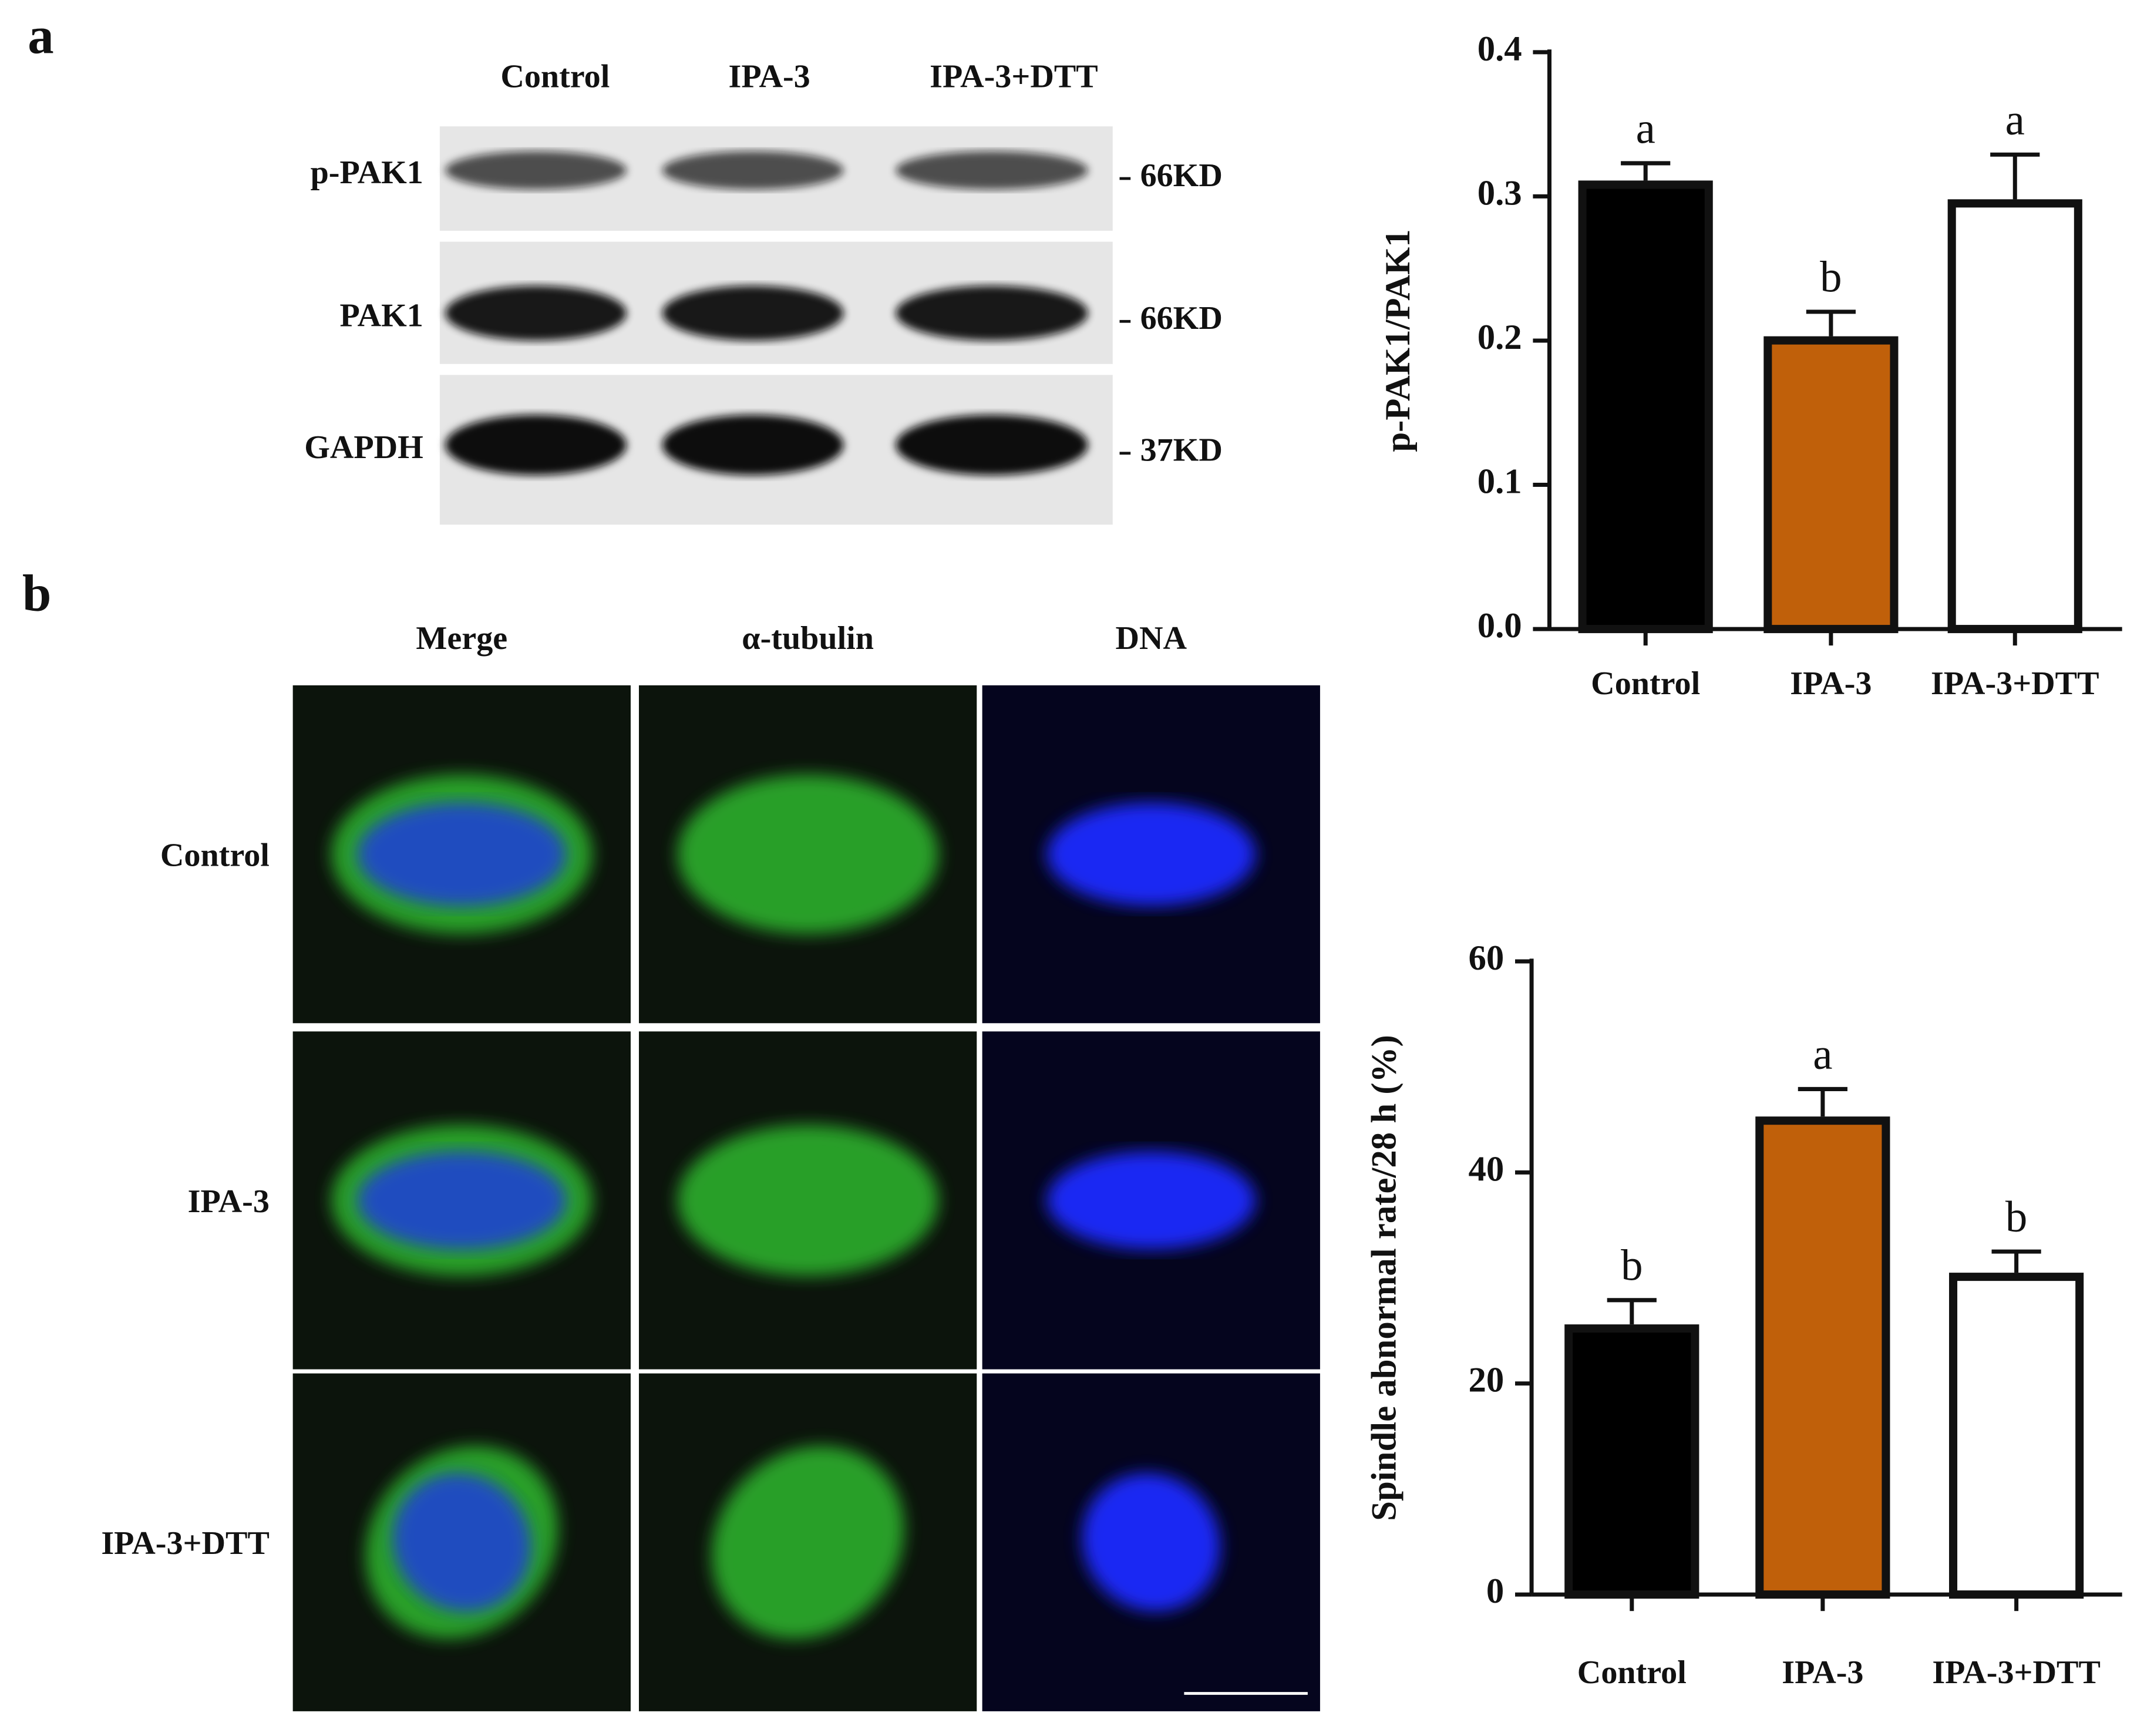  I want to click on y-tick-label: 0, so click(1495, 1591).